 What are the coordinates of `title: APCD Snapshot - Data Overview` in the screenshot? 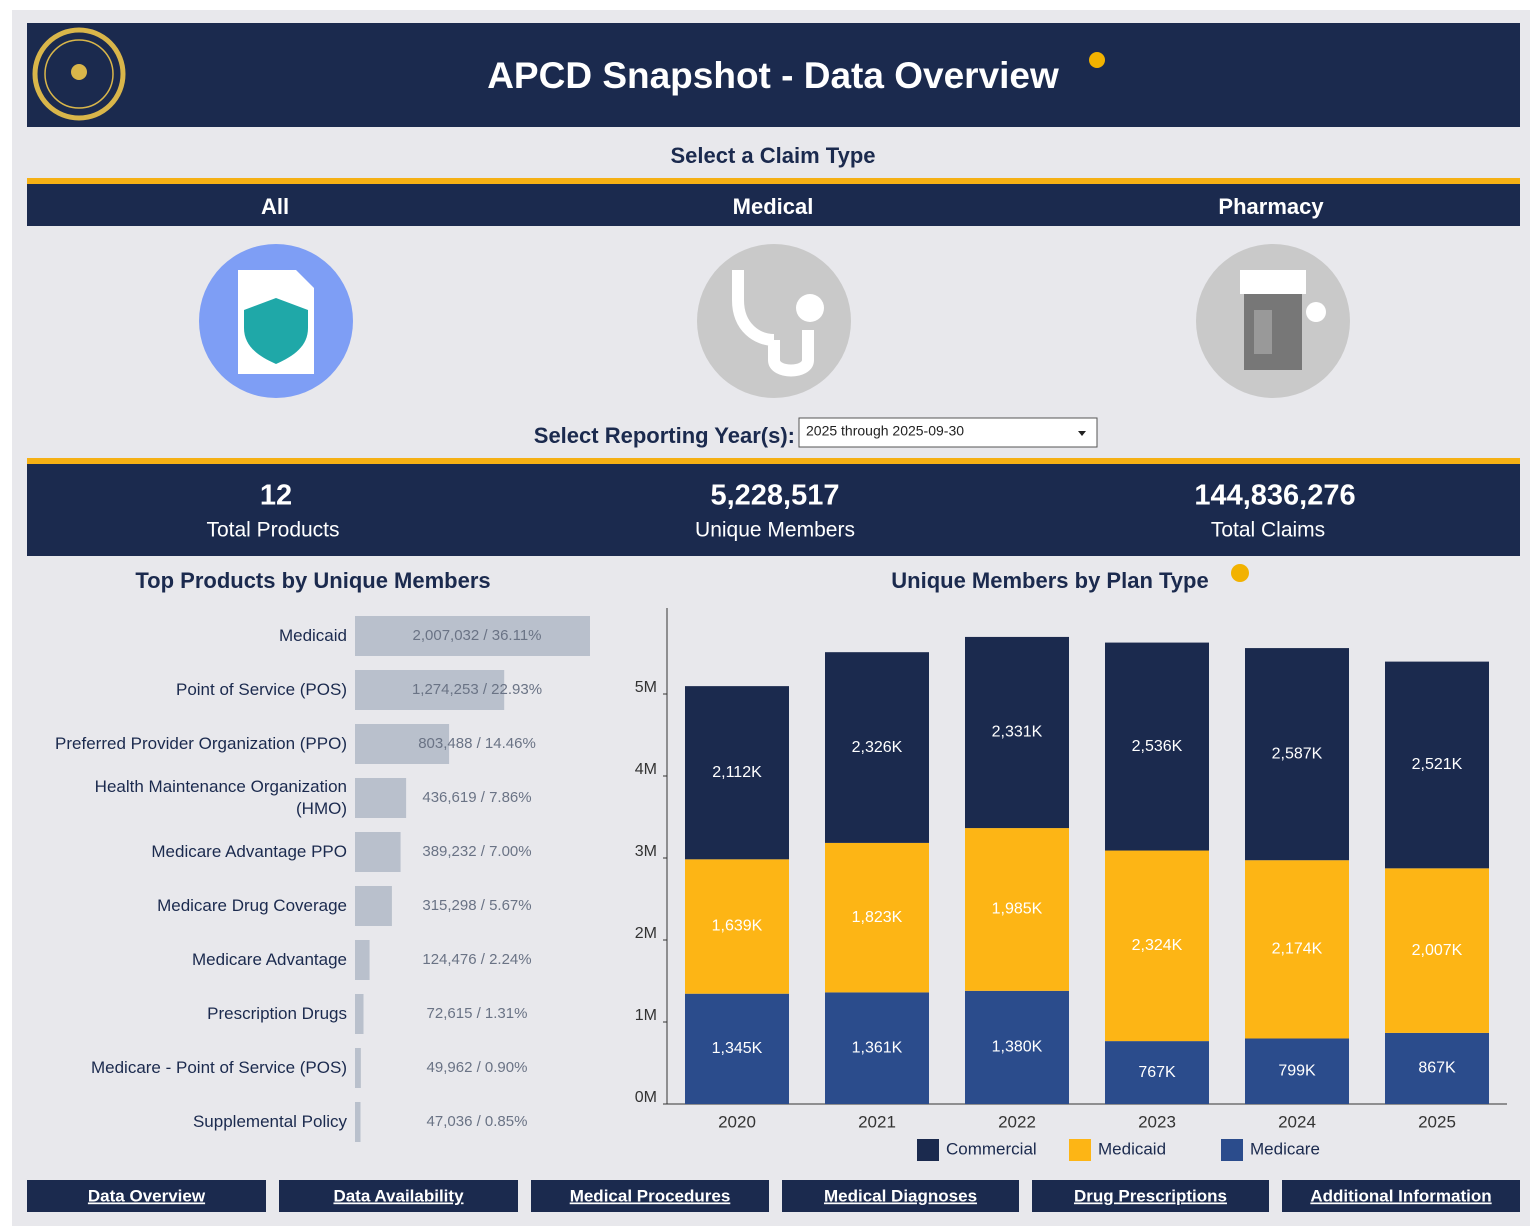 It's located at (773, 75).